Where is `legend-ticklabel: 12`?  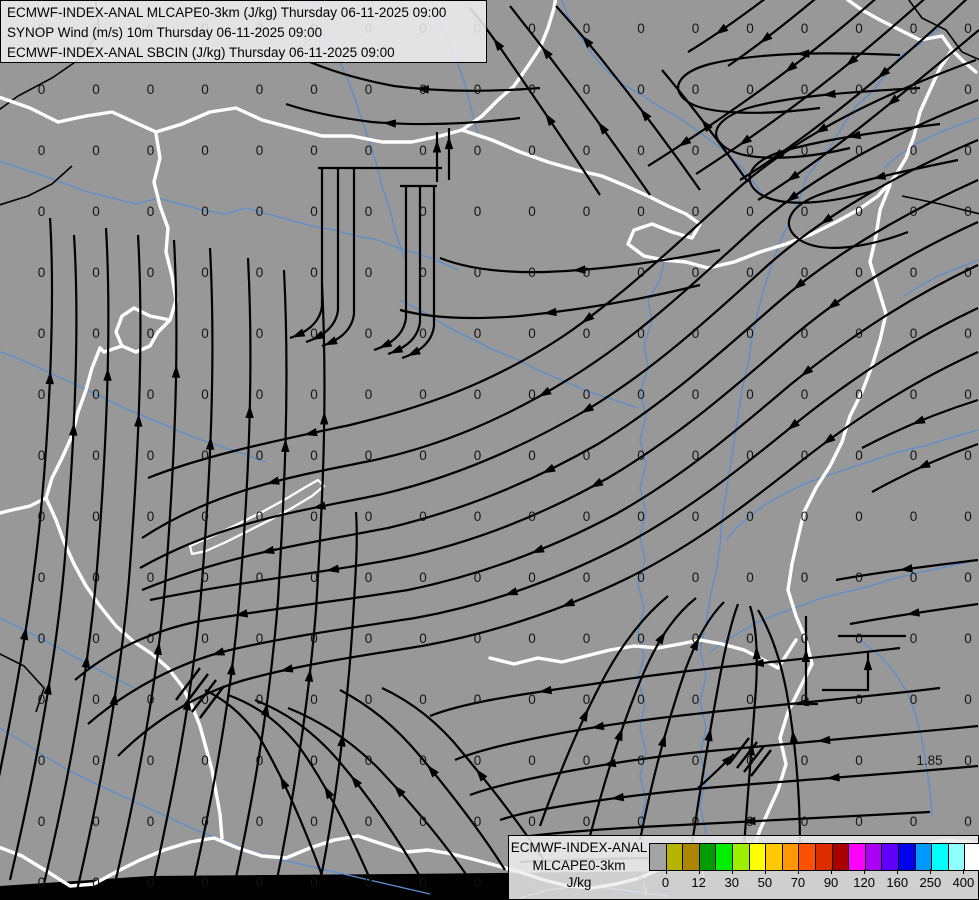
legend-ticklabel: 12 is located at coordinates (698, 882).